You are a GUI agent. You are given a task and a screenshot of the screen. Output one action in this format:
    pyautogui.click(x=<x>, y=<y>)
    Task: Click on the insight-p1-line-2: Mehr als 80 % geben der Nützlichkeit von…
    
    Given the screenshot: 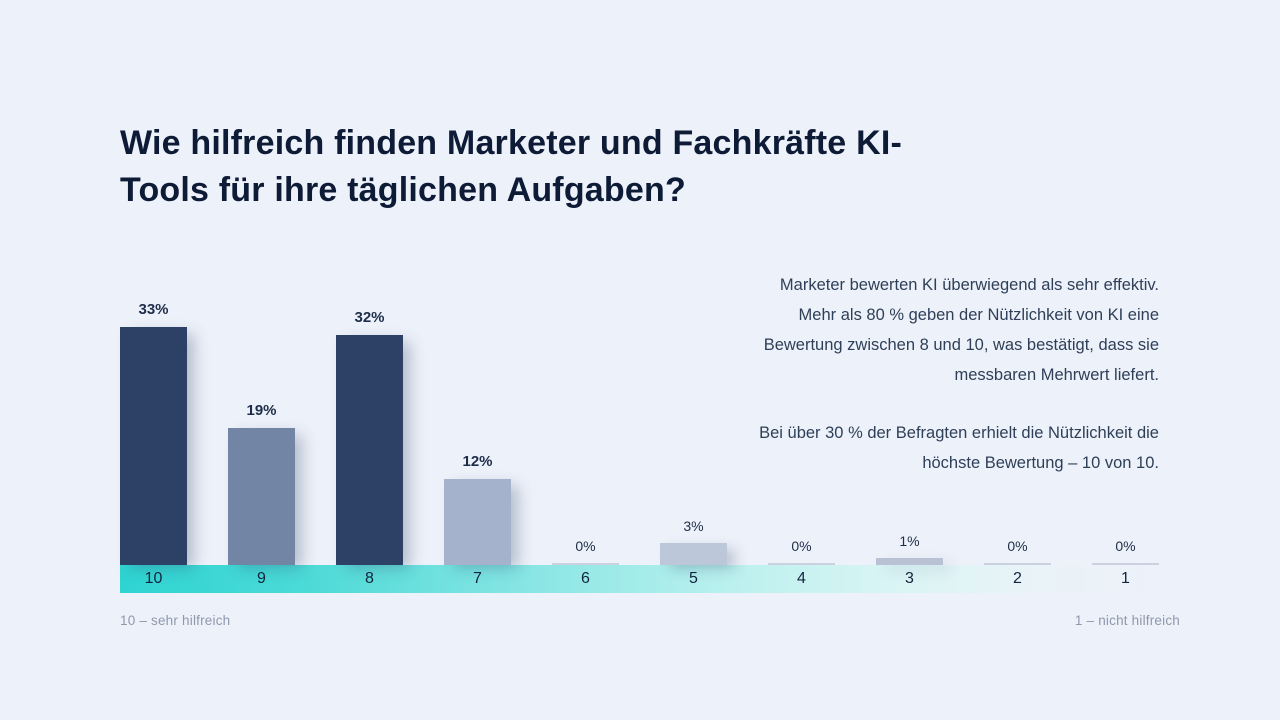 What is the action you would take?
    pyautogui.click(x=978, y=315)
    